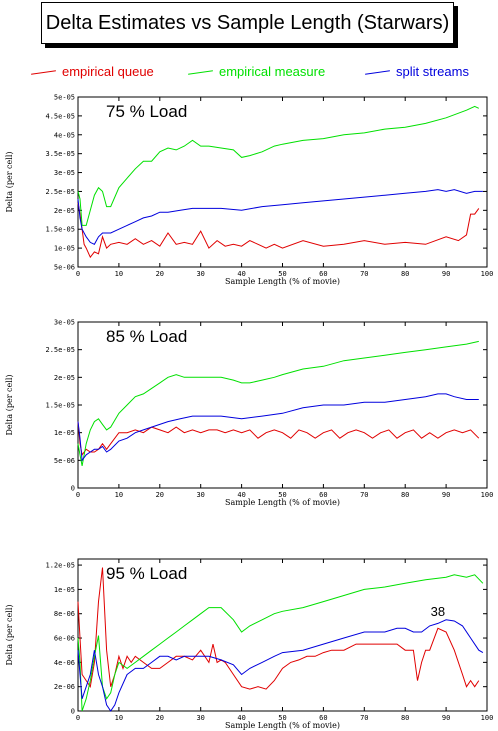 This screenshot has height=731, width=498. Describe the element at coordinates (438, 611) in the screenshot. I see `annotation-label: 38` at that location.